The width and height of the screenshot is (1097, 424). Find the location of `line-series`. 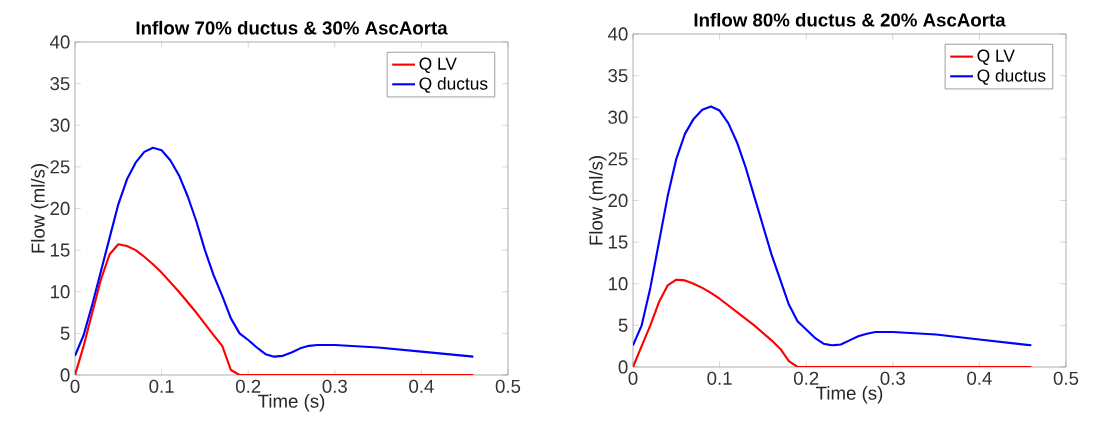

line-series is located at coordinates (275, 309).